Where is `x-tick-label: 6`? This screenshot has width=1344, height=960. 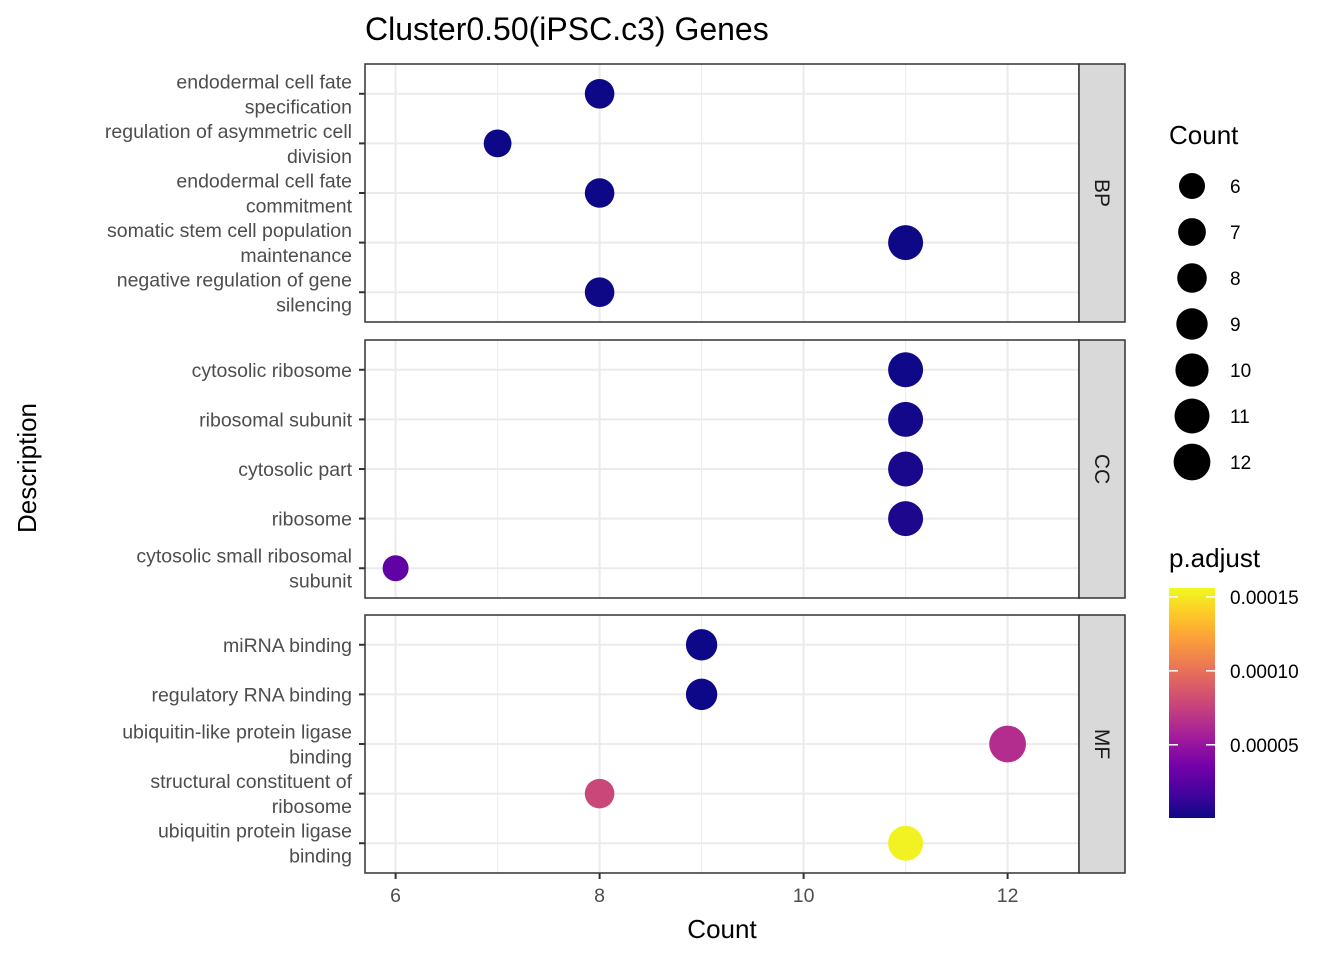
x-tick-label: 6 is located at coordinates (395, 896).